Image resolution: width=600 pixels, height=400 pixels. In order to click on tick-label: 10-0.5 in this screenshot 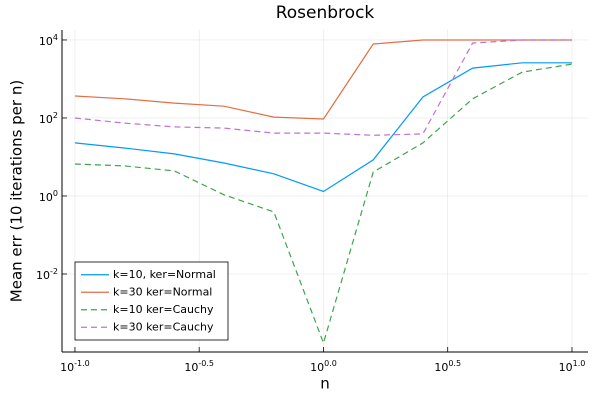, I will do `click(199, 367)`.